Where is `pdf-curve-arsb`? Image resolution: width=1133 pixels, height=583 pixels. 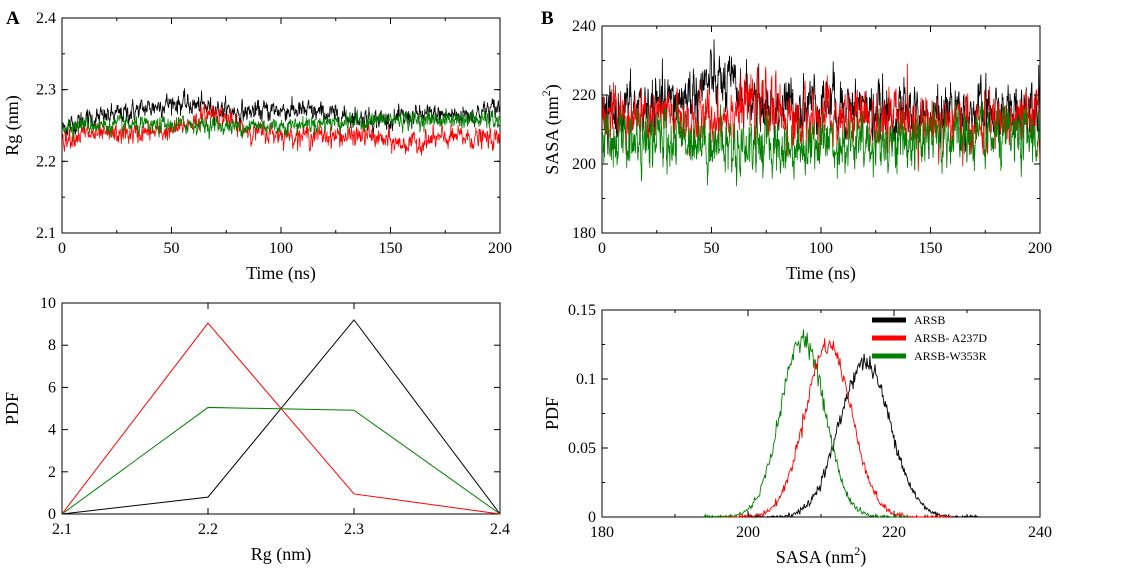 pdf-curve-arsb is located at coordinates (864, 435).